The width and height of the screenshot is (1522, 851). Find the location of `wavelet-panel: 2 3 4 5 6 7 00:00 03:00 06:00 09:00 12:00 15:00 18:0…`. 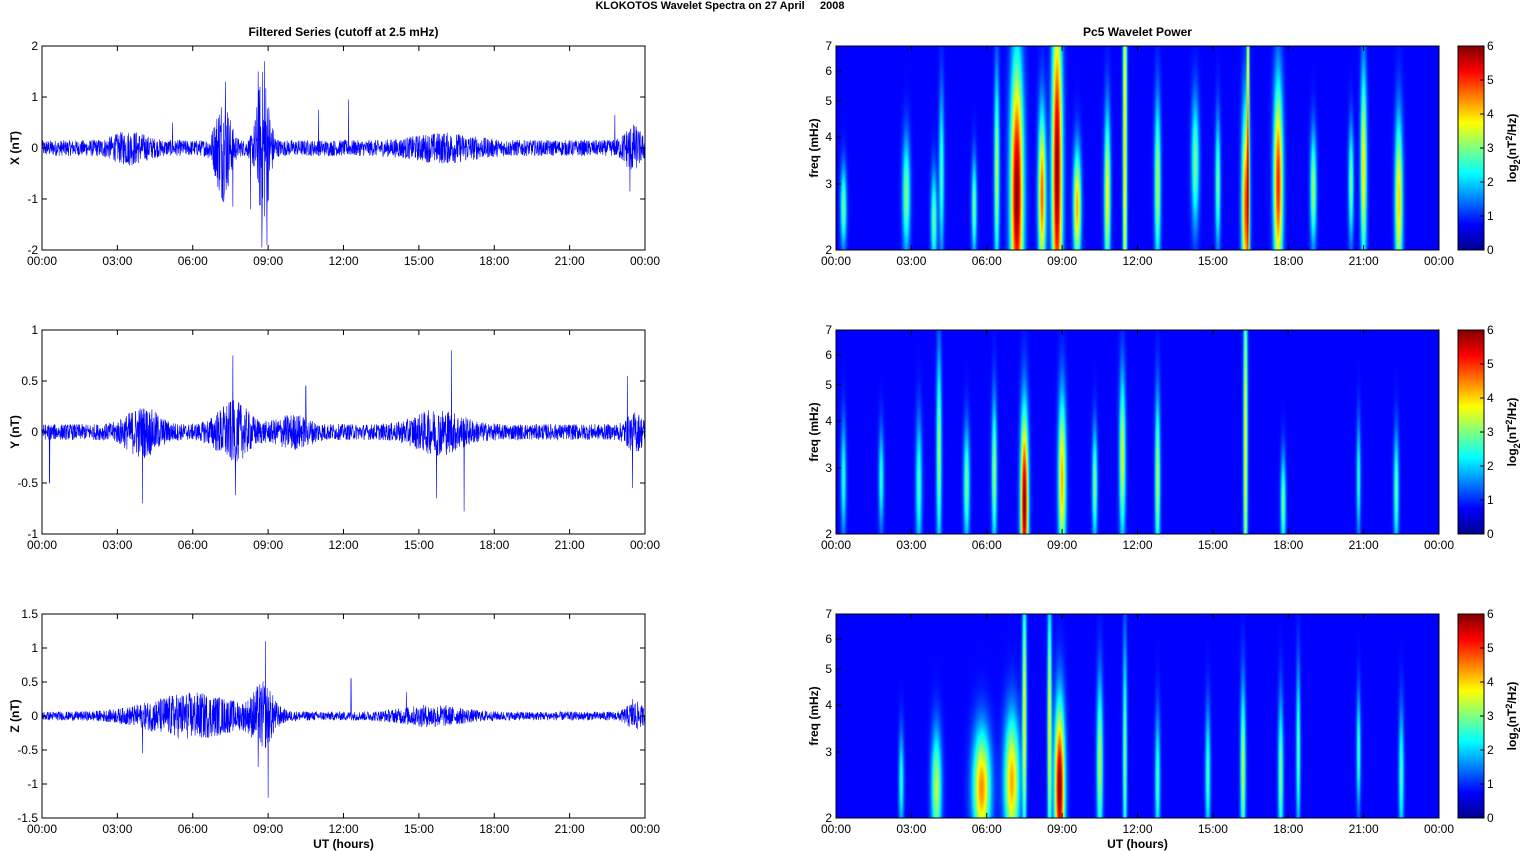

wavelet-panel: 2 3 4 5 6 7 00:00 03:00 06:00 09:00 12:00 15:00 18:0… is located at coordinates (1164, 437).